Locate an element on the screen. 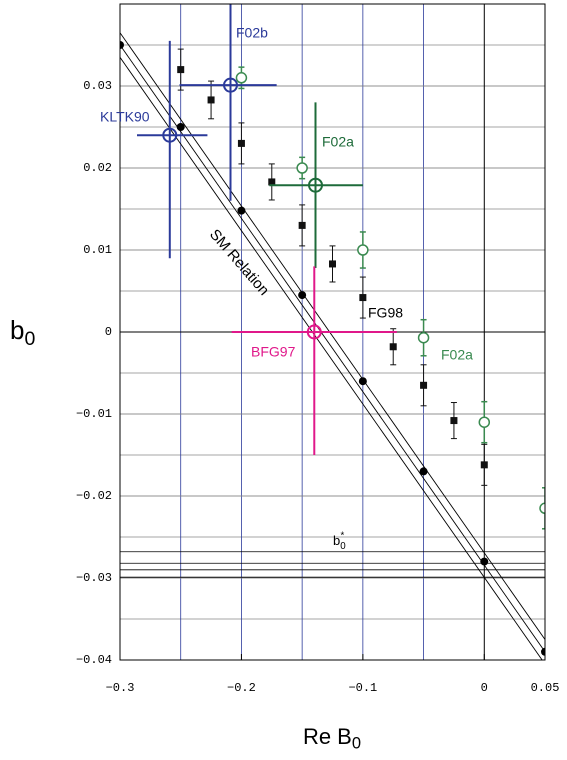 The height and width of the screenshot is (760, 567). y-tick-label: −0.02 is located at coordinates (94, 496).